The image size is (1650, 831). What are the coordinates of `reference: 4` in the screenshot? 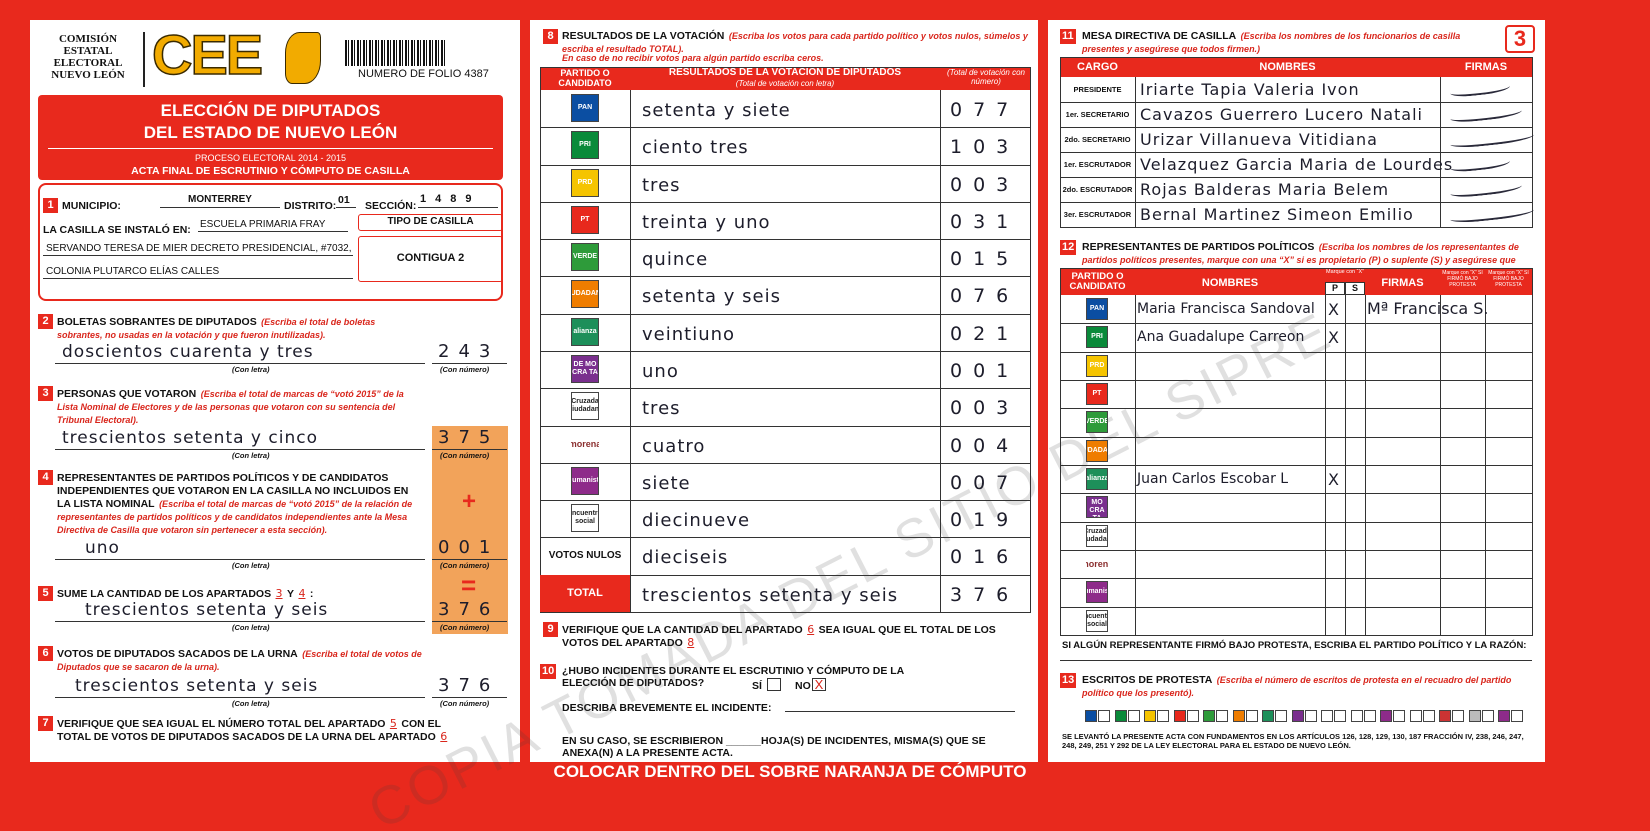 It's located at (302, 593).